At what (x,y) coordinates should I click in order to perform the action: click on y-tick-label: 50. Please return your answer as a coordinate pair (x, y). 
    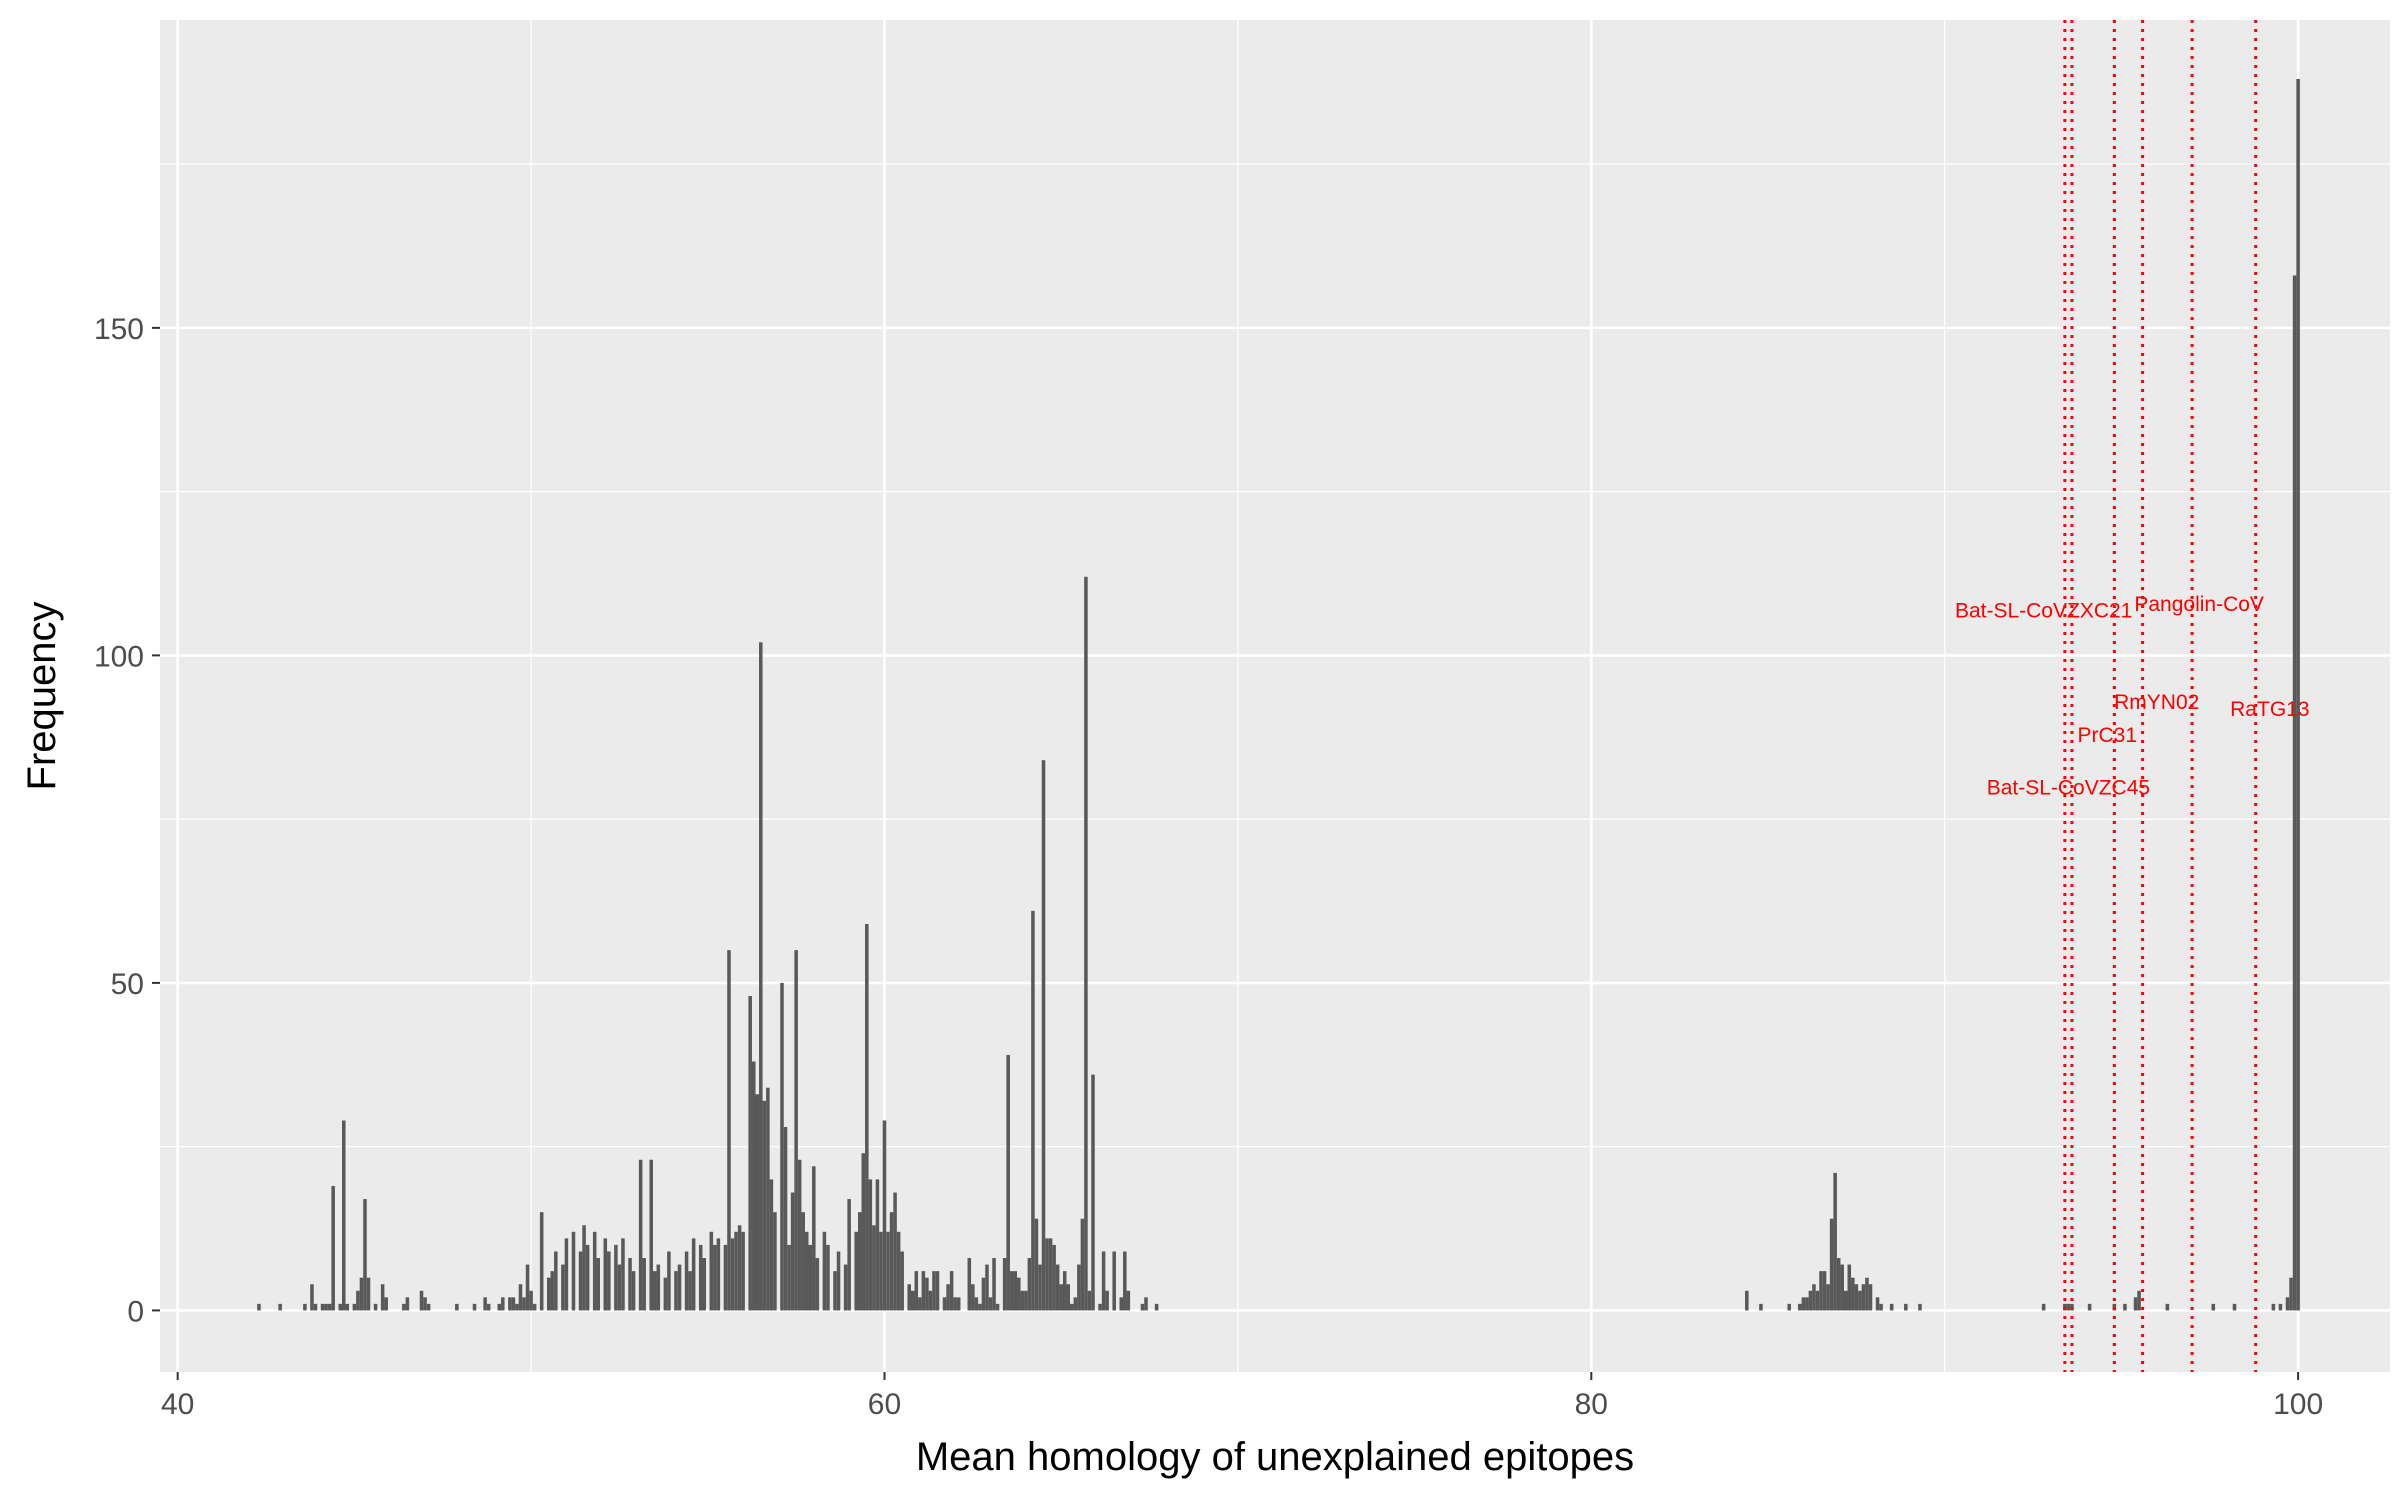
    Looking at the image, I should click on (127, 984).